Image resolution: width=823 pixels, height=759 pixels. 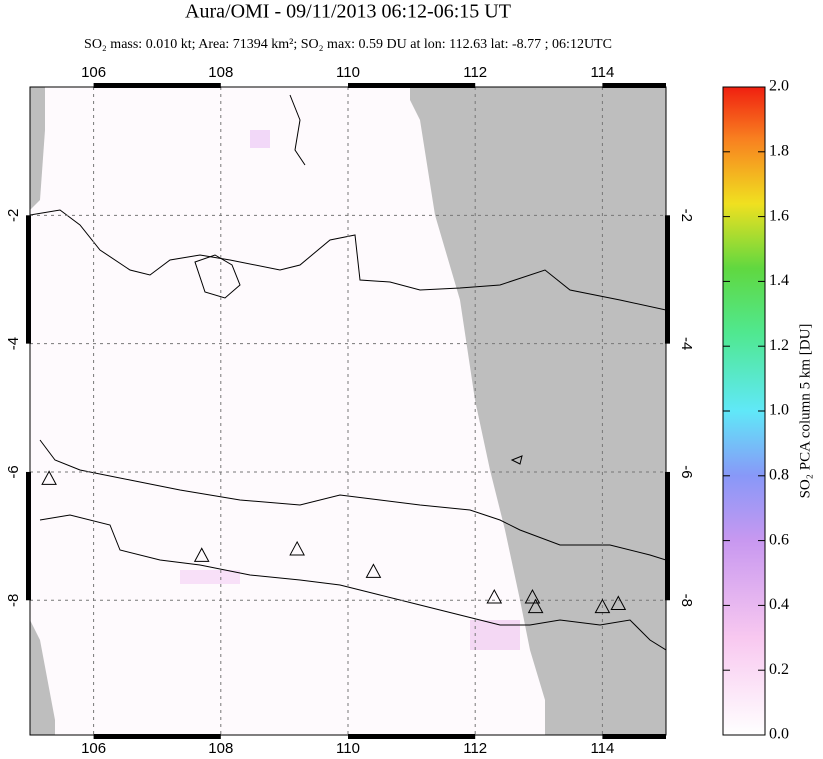 What do you see at coordinates (779, 345) in the screenshot?
I see `colorbar-tick-label: 1.2` at bounding box center [779, 345].